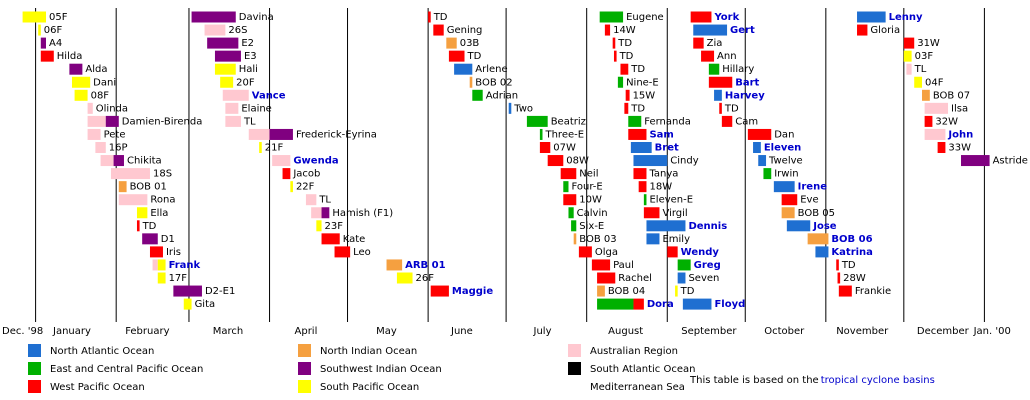  What do you see at coordinates (112, 108) in the screenshot?
I see `storm-label: Olinda` at bounding box center [112, 108].